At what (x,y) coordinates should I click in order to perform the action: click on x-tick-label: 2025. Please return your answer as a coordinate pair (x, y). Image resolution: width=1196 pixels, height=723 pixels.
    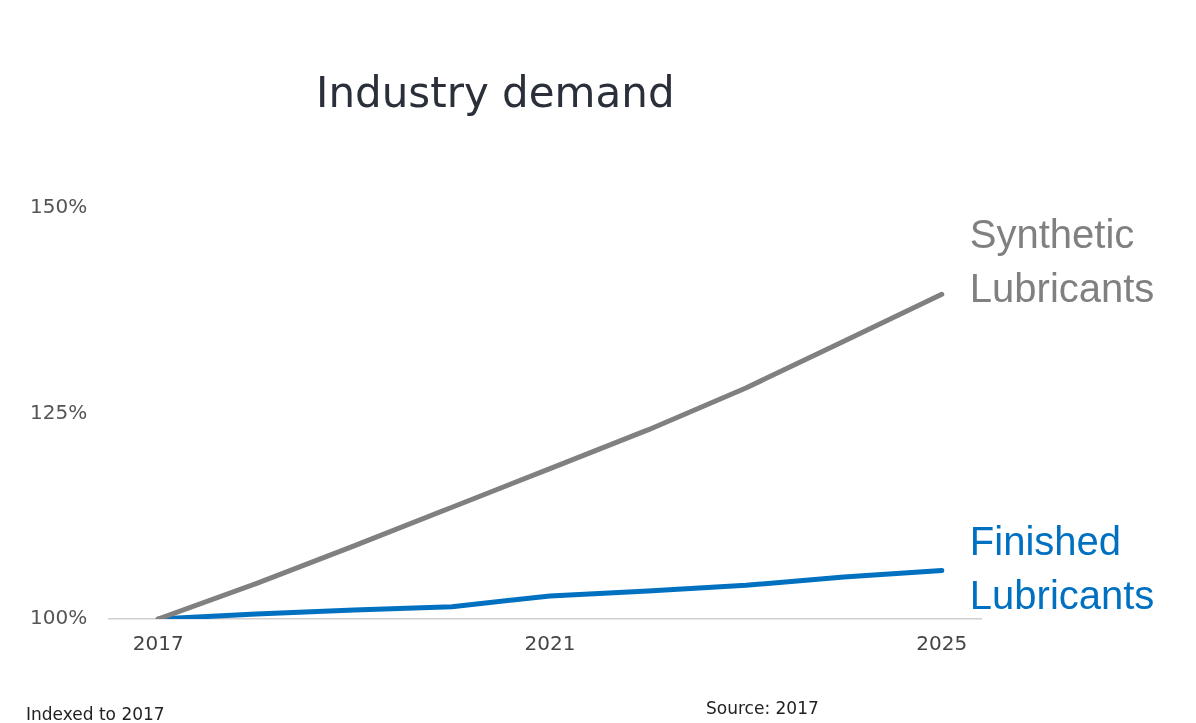
    Looking at the image, I should click on (942, 643).